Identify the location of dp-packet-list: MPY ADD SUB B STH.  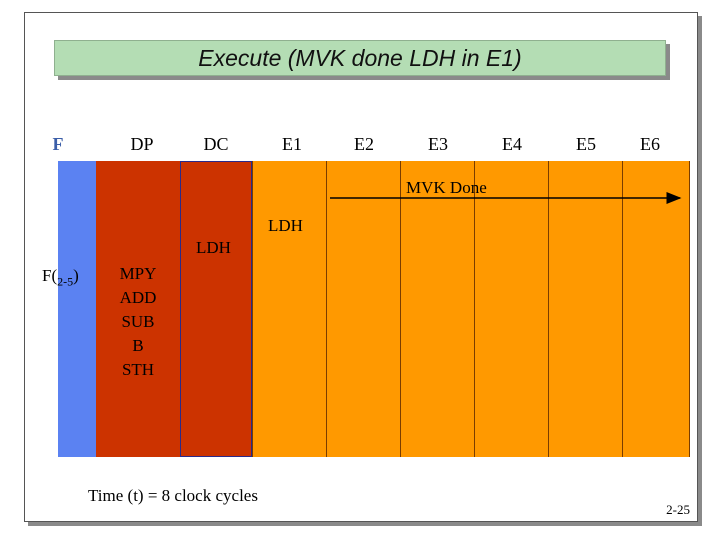
(138, 322).